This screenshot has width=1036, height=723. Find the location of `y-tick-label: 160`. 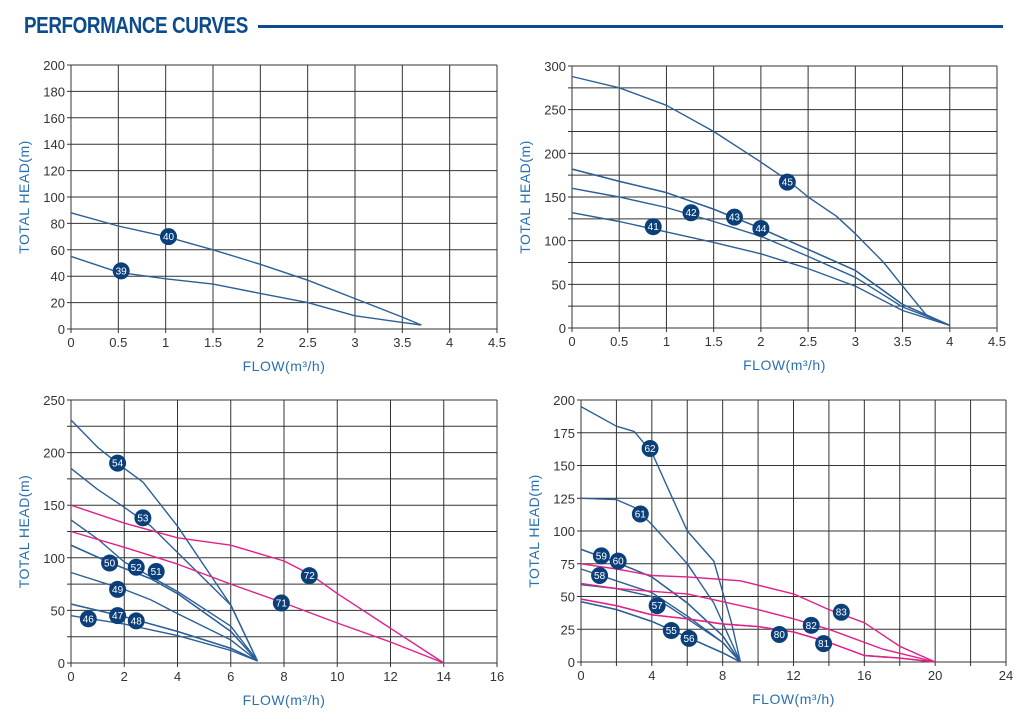

y-tick-label: 160 is located at coordinates (54, 118).